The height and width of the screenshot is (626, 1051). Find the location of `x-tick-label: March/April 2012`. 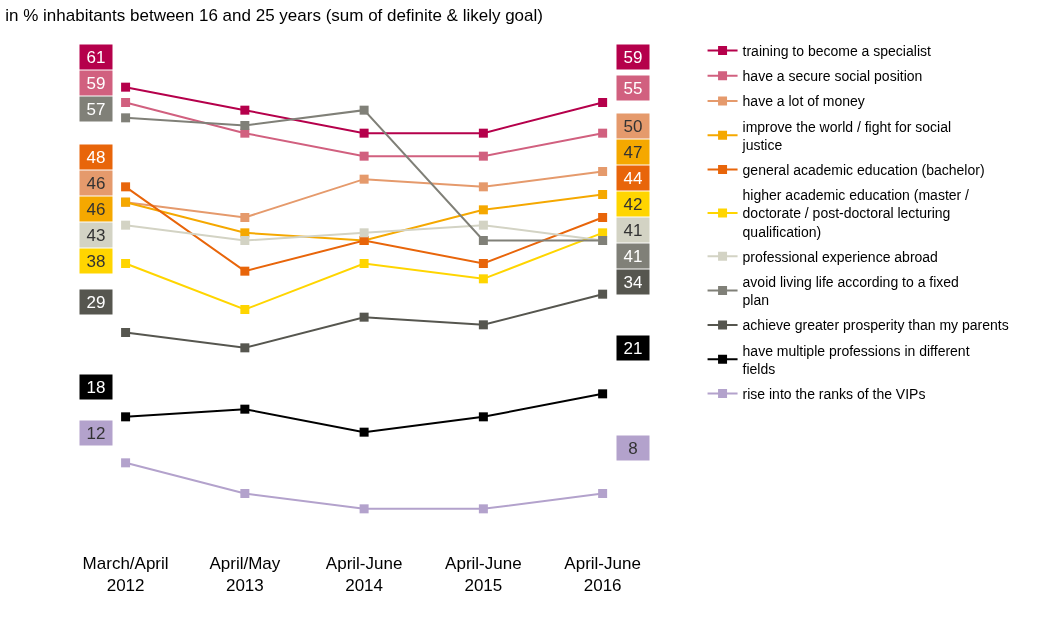

x-tick-label: March/April 2012 is located at coordinates (125, 575).